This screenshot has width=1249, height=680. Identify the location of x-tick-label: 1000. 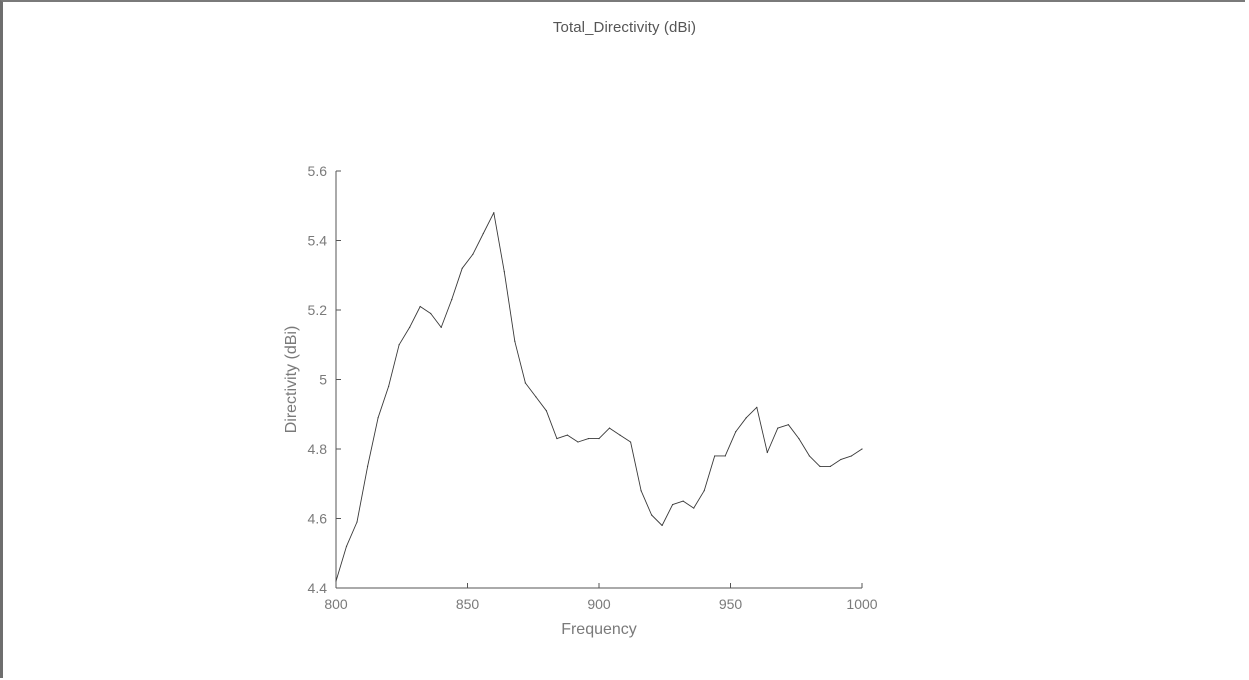
(861, 604).